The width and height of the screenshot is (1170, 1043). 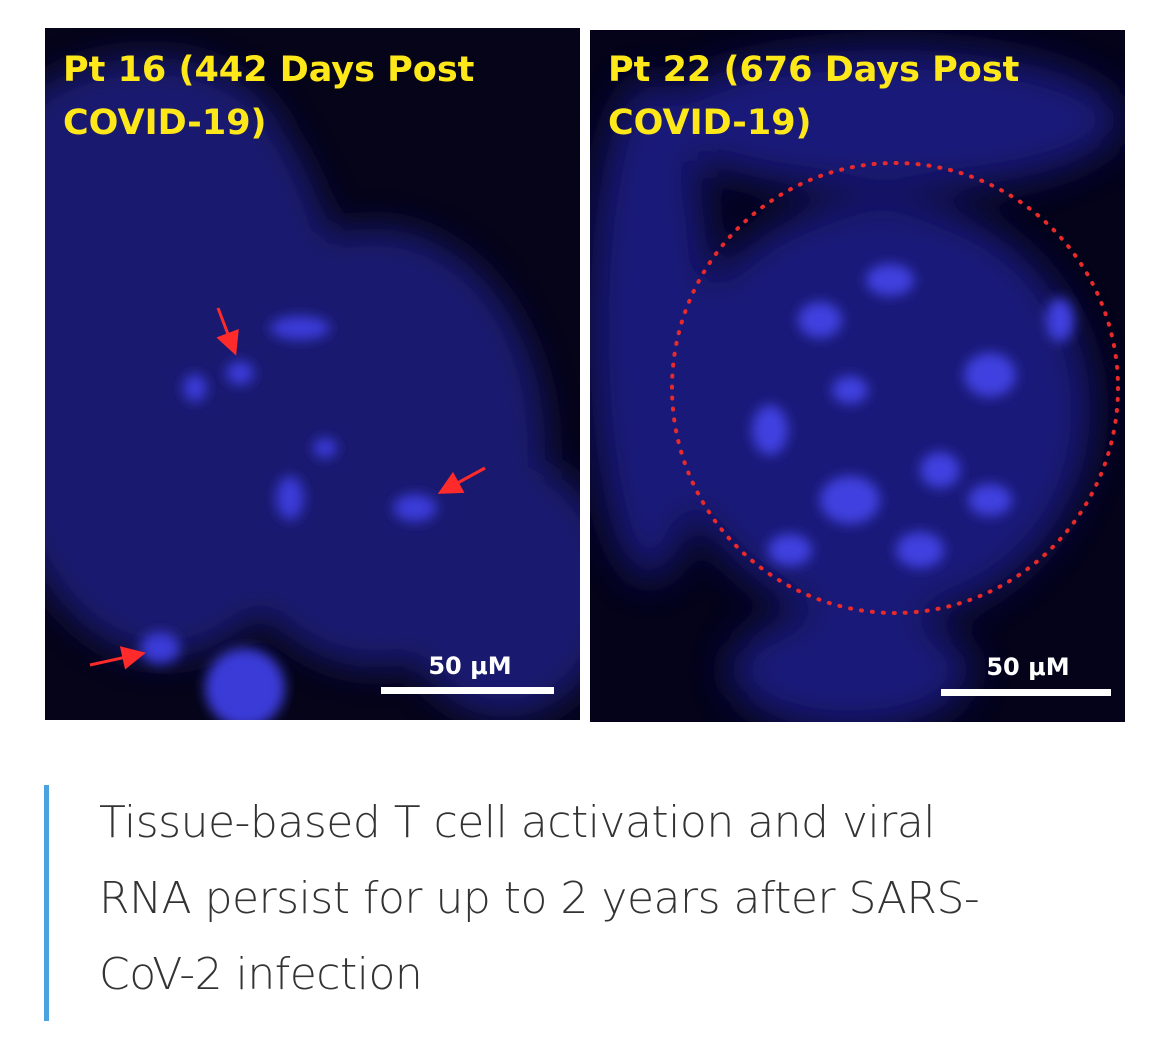 What do you see at coordinates (517, 822) in the screenshot?
I see `caption-line: Tissue-based T cell activation and viral` at bounding box center [517, 822].